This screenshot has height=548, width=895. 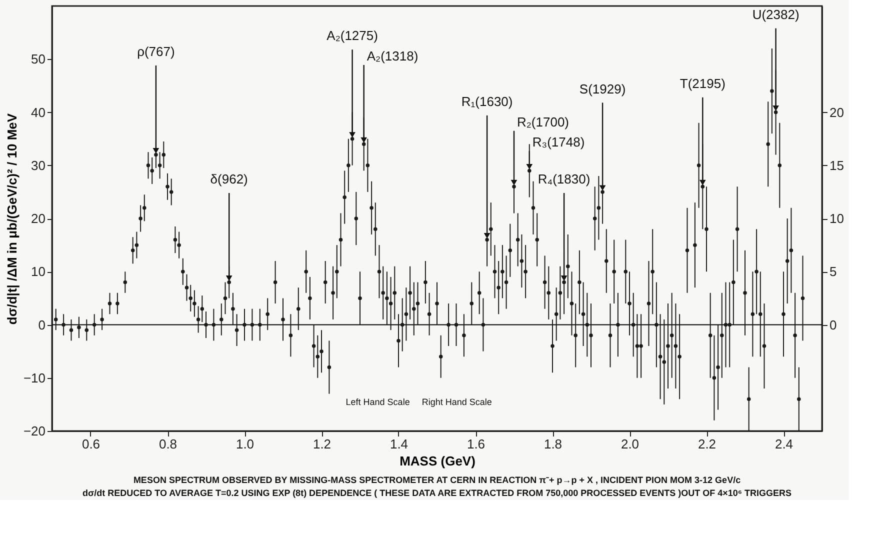 I want to click on annotation: R₄(1830), so click(x=564, y=179).